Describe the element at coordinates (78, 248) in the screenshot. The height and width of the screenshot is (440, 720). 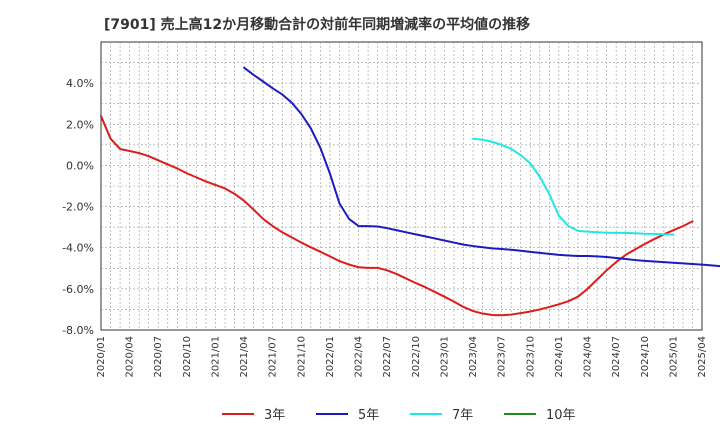
I see `y-tick-label: -4.0%` at that location.